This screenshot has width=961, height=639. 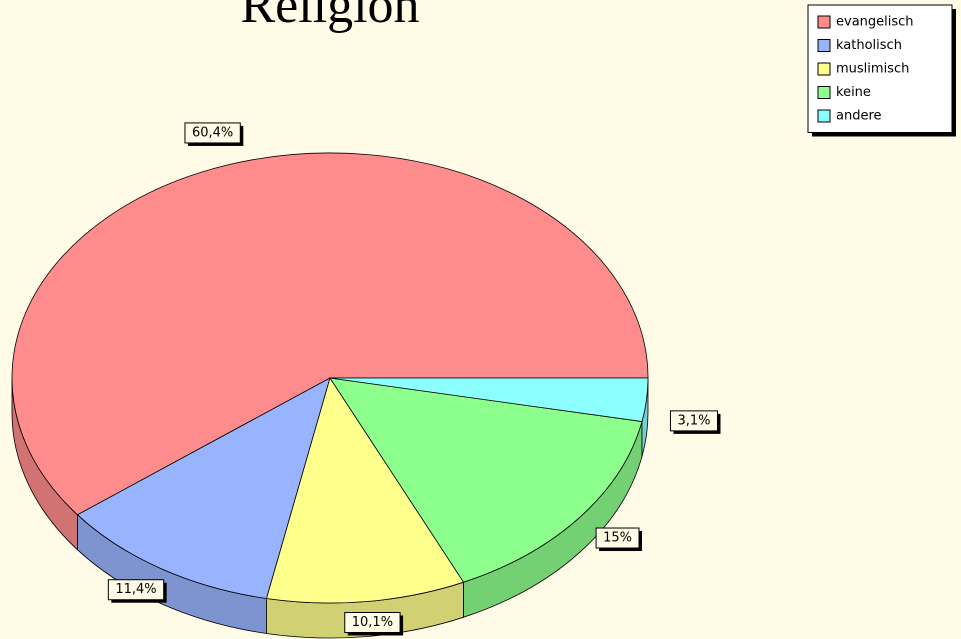 I want to click on value-label: 60,4%, so click(x=214, y=134).